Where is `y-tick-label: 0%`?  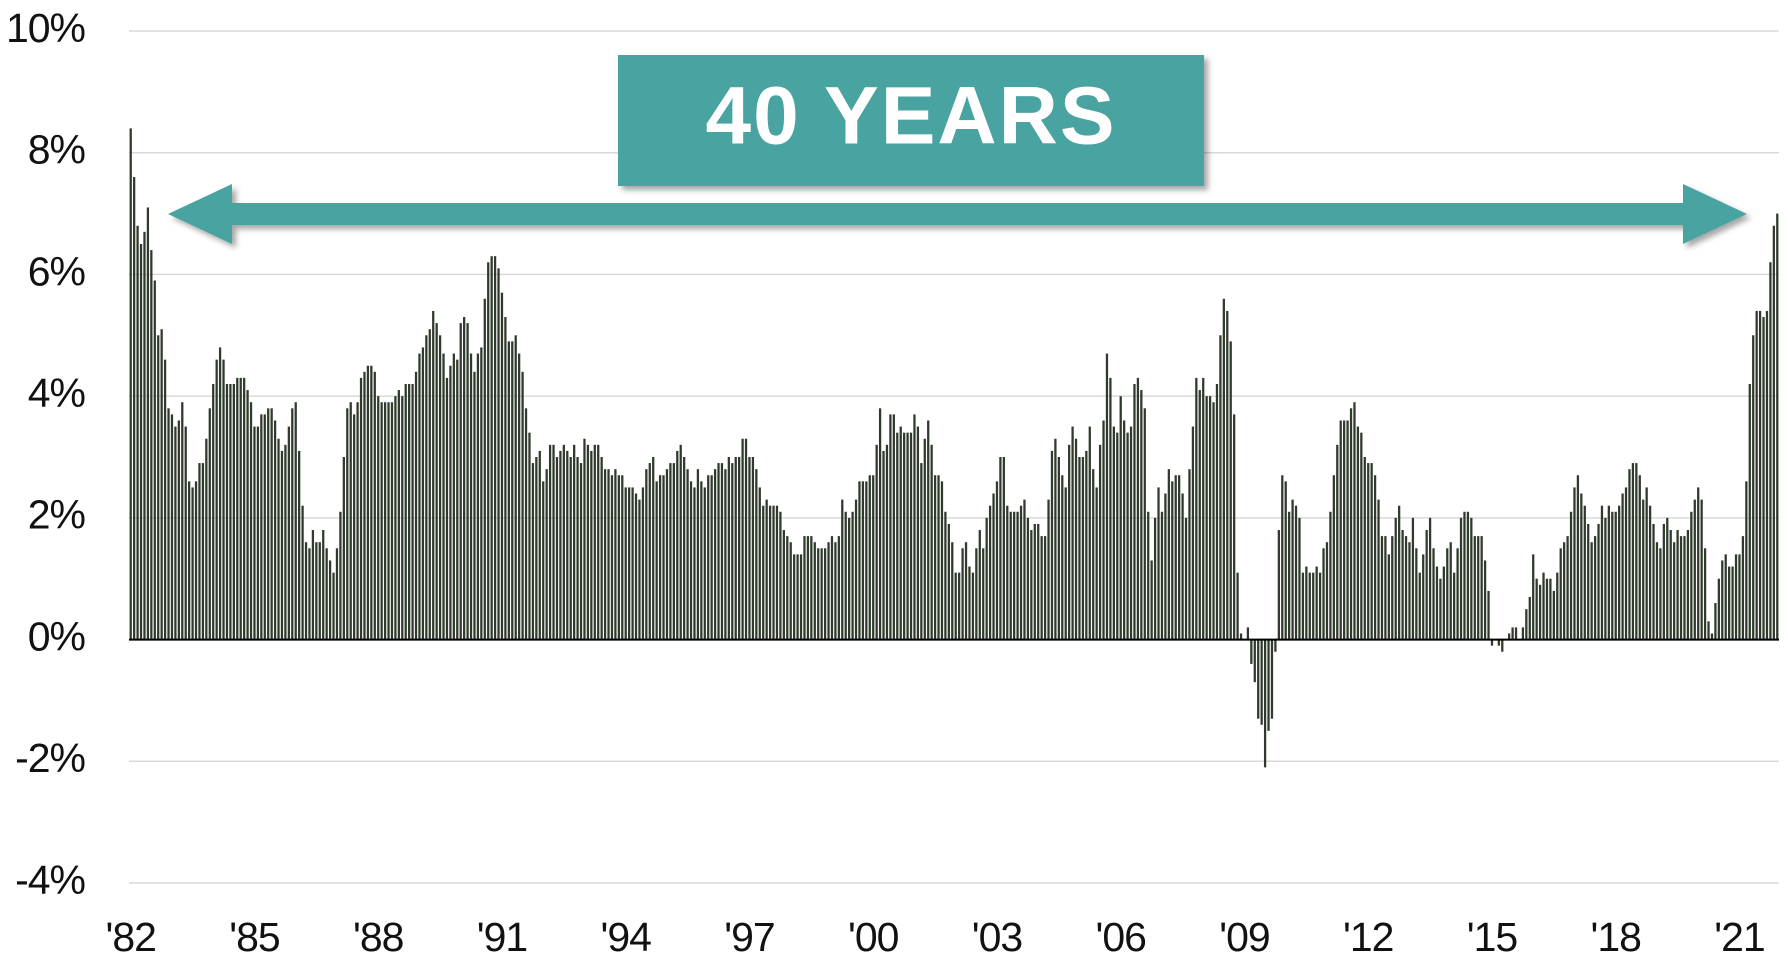
y-tick-label: 0% is located at coordinates (56, 636).